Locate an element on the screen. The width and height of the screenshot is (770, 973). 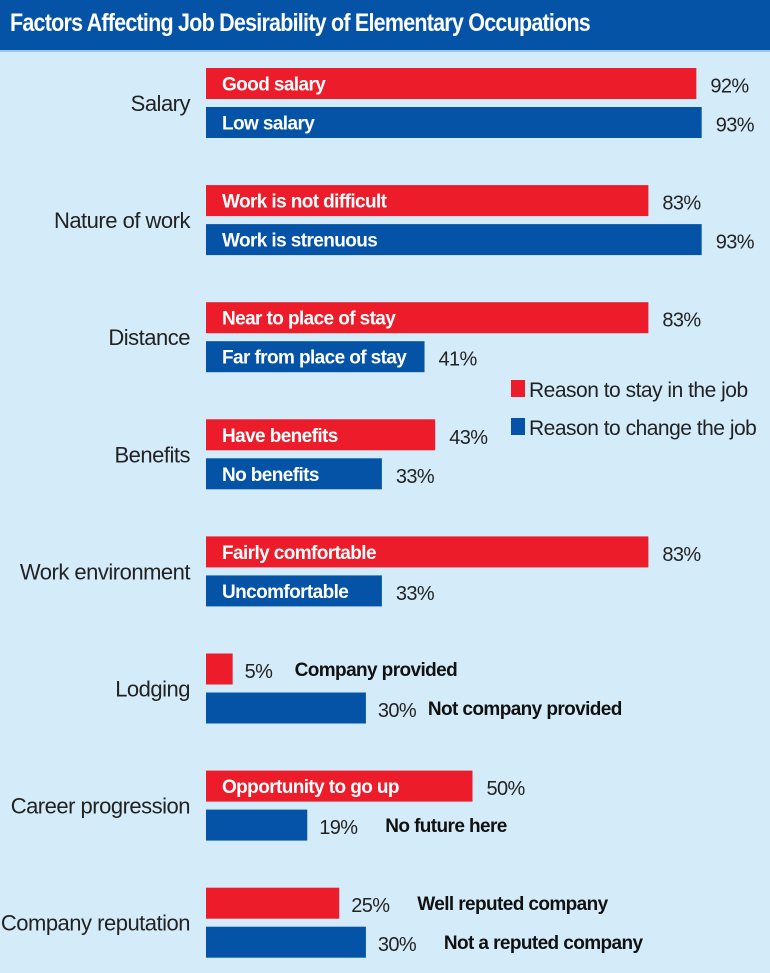
bar-label: Have benefits is located at coordinates (280, 436).